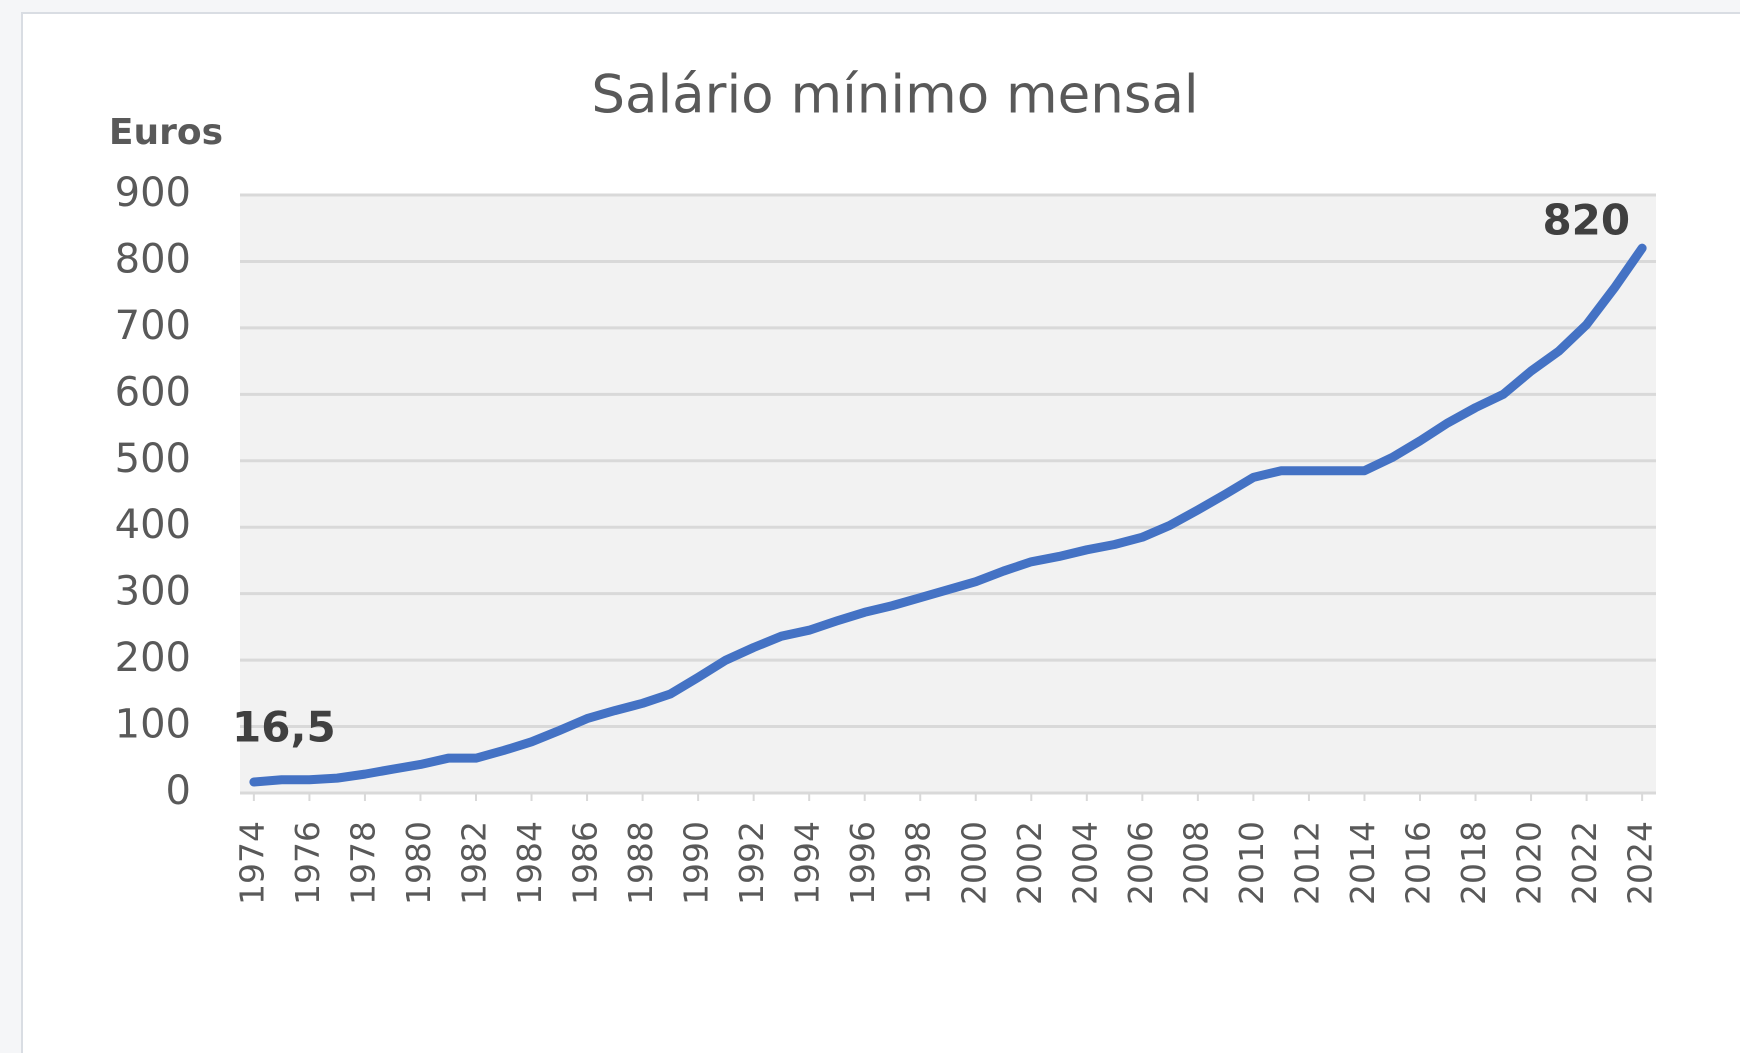 The width and height of the screenshot is (1740, 1053). What do you see at coordinates (1529, 863) in the screenshot?
I see `x-tick-label: 2020` at bounding box center [1529, 863].